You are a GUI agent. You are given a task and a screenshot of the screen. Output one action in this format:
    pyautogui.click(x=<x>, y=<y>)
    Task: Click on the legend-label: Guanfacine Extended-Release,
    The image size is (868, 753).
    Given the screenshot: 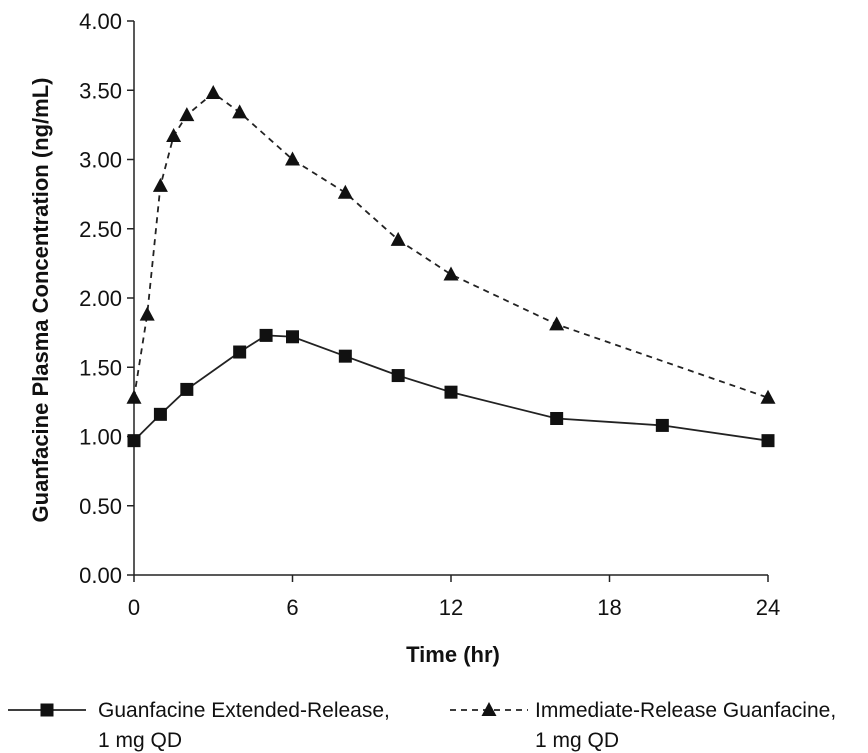 What is the action you would take?
    pyautogui.click(x=244, y=710)
    